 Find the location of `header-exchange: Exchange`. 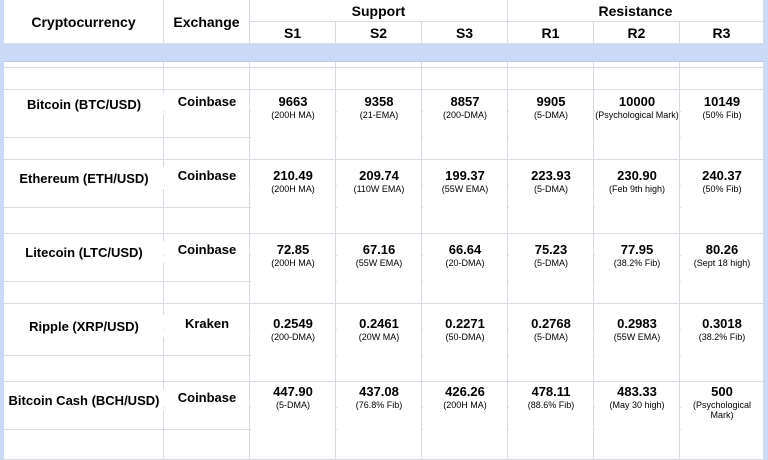

header-exchange: Exchange is located at coordinates (207, 22).